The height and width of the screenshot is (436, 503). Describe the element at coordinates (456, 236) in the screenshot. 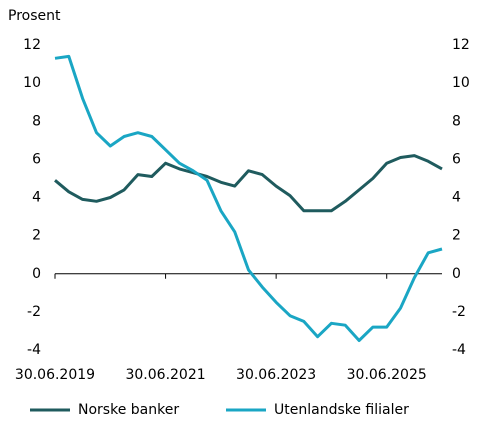

I see `y2-tick-label: 2` at that location.